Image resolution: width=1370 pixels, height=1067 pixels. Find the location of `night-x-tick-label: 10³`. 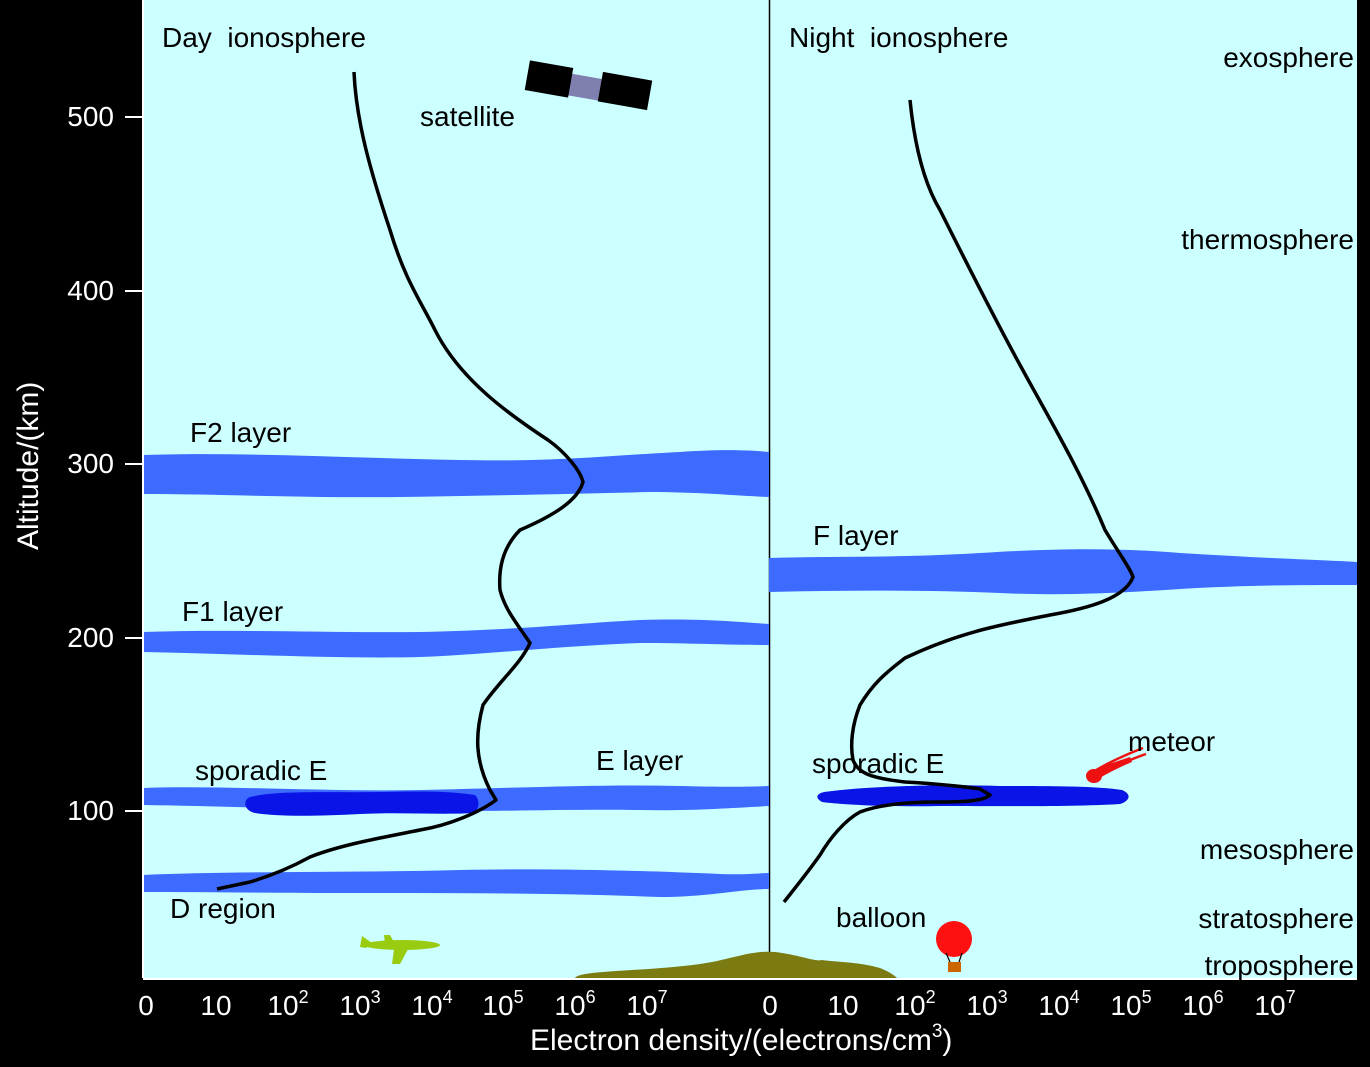

night-x-tick-label: 10³ is located at coordinates (986, 1004).